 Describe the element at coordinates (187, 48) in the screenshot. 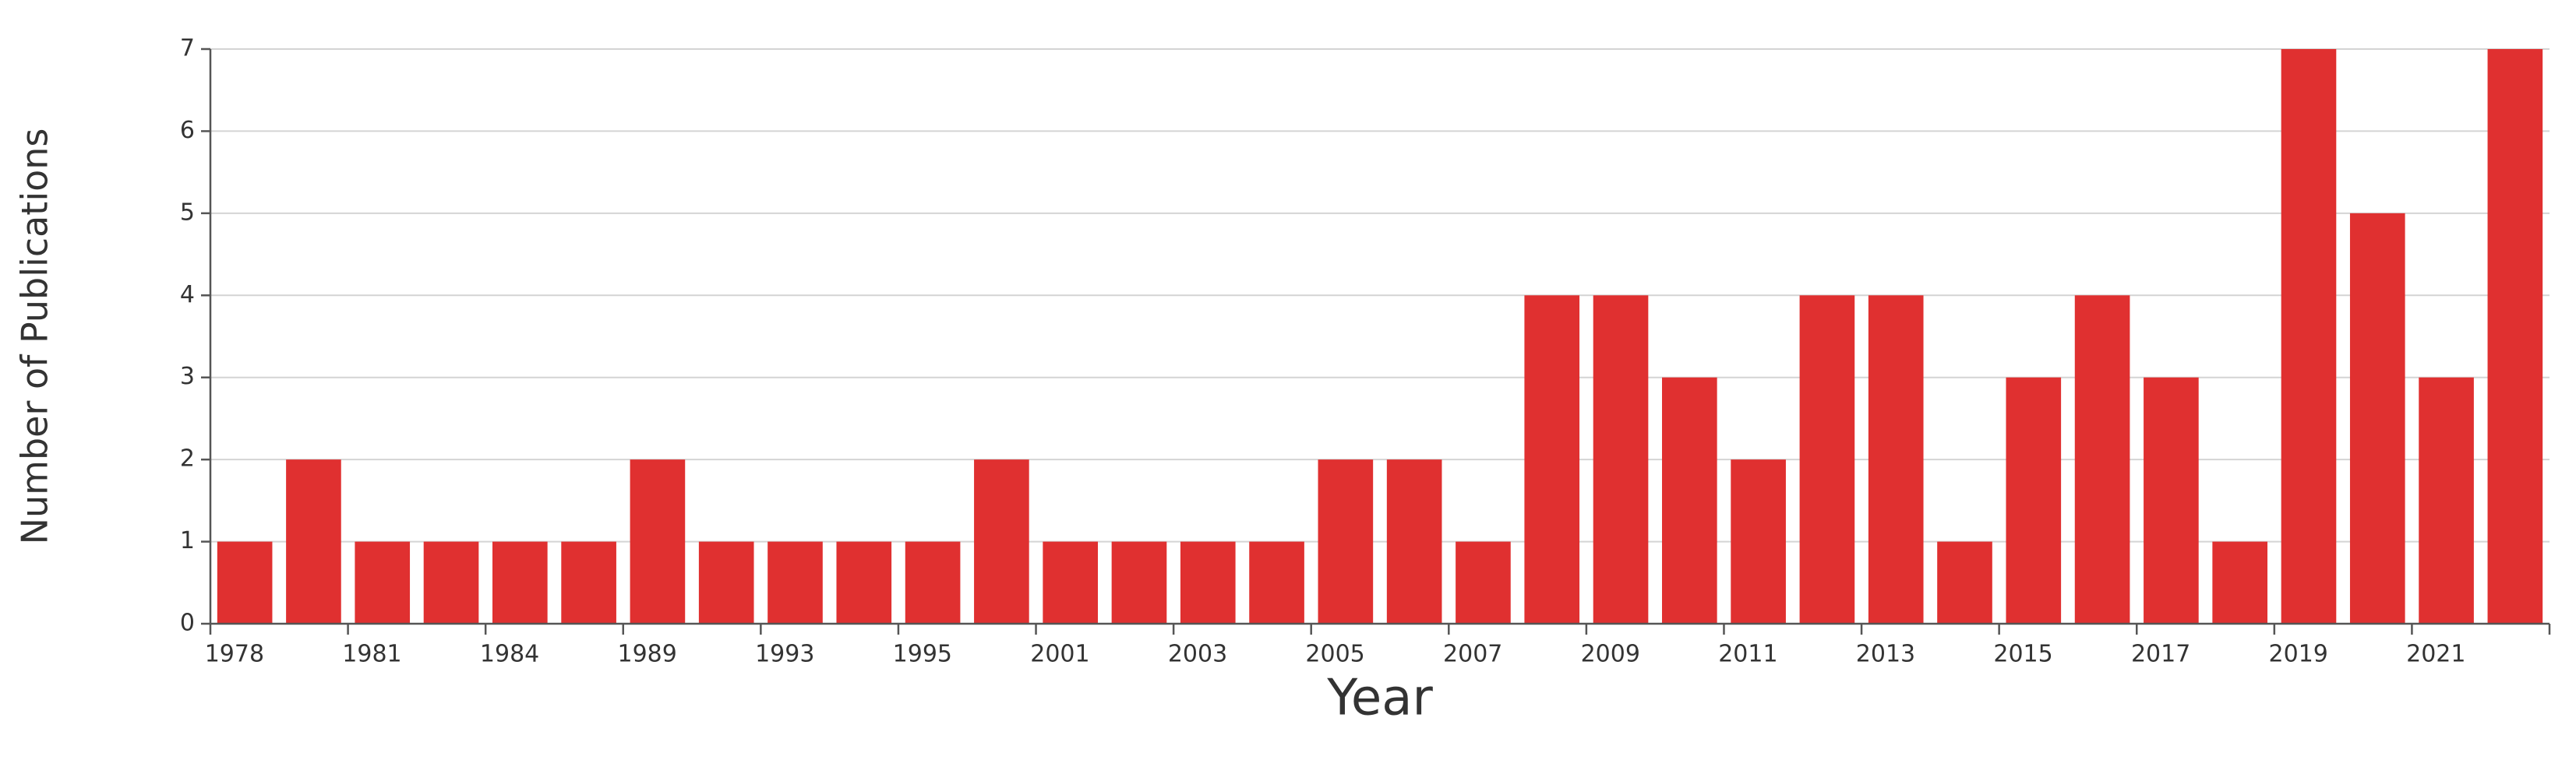

I see `y-tick-label: 7` at that location.